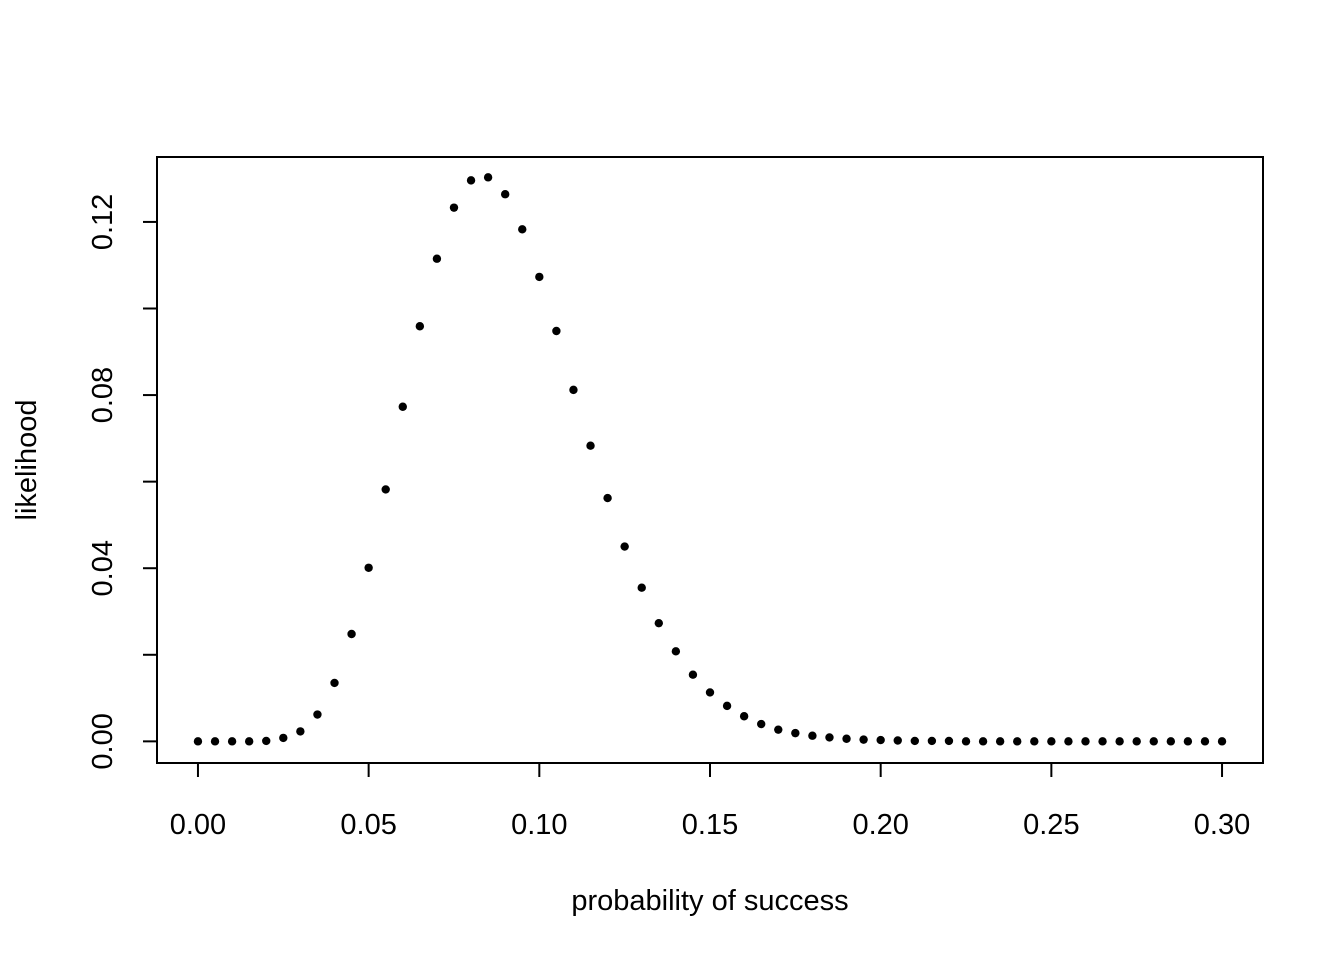 The image size is (1344, 960). I want to click on x-tick-label: 0.10, so click(539, 825).